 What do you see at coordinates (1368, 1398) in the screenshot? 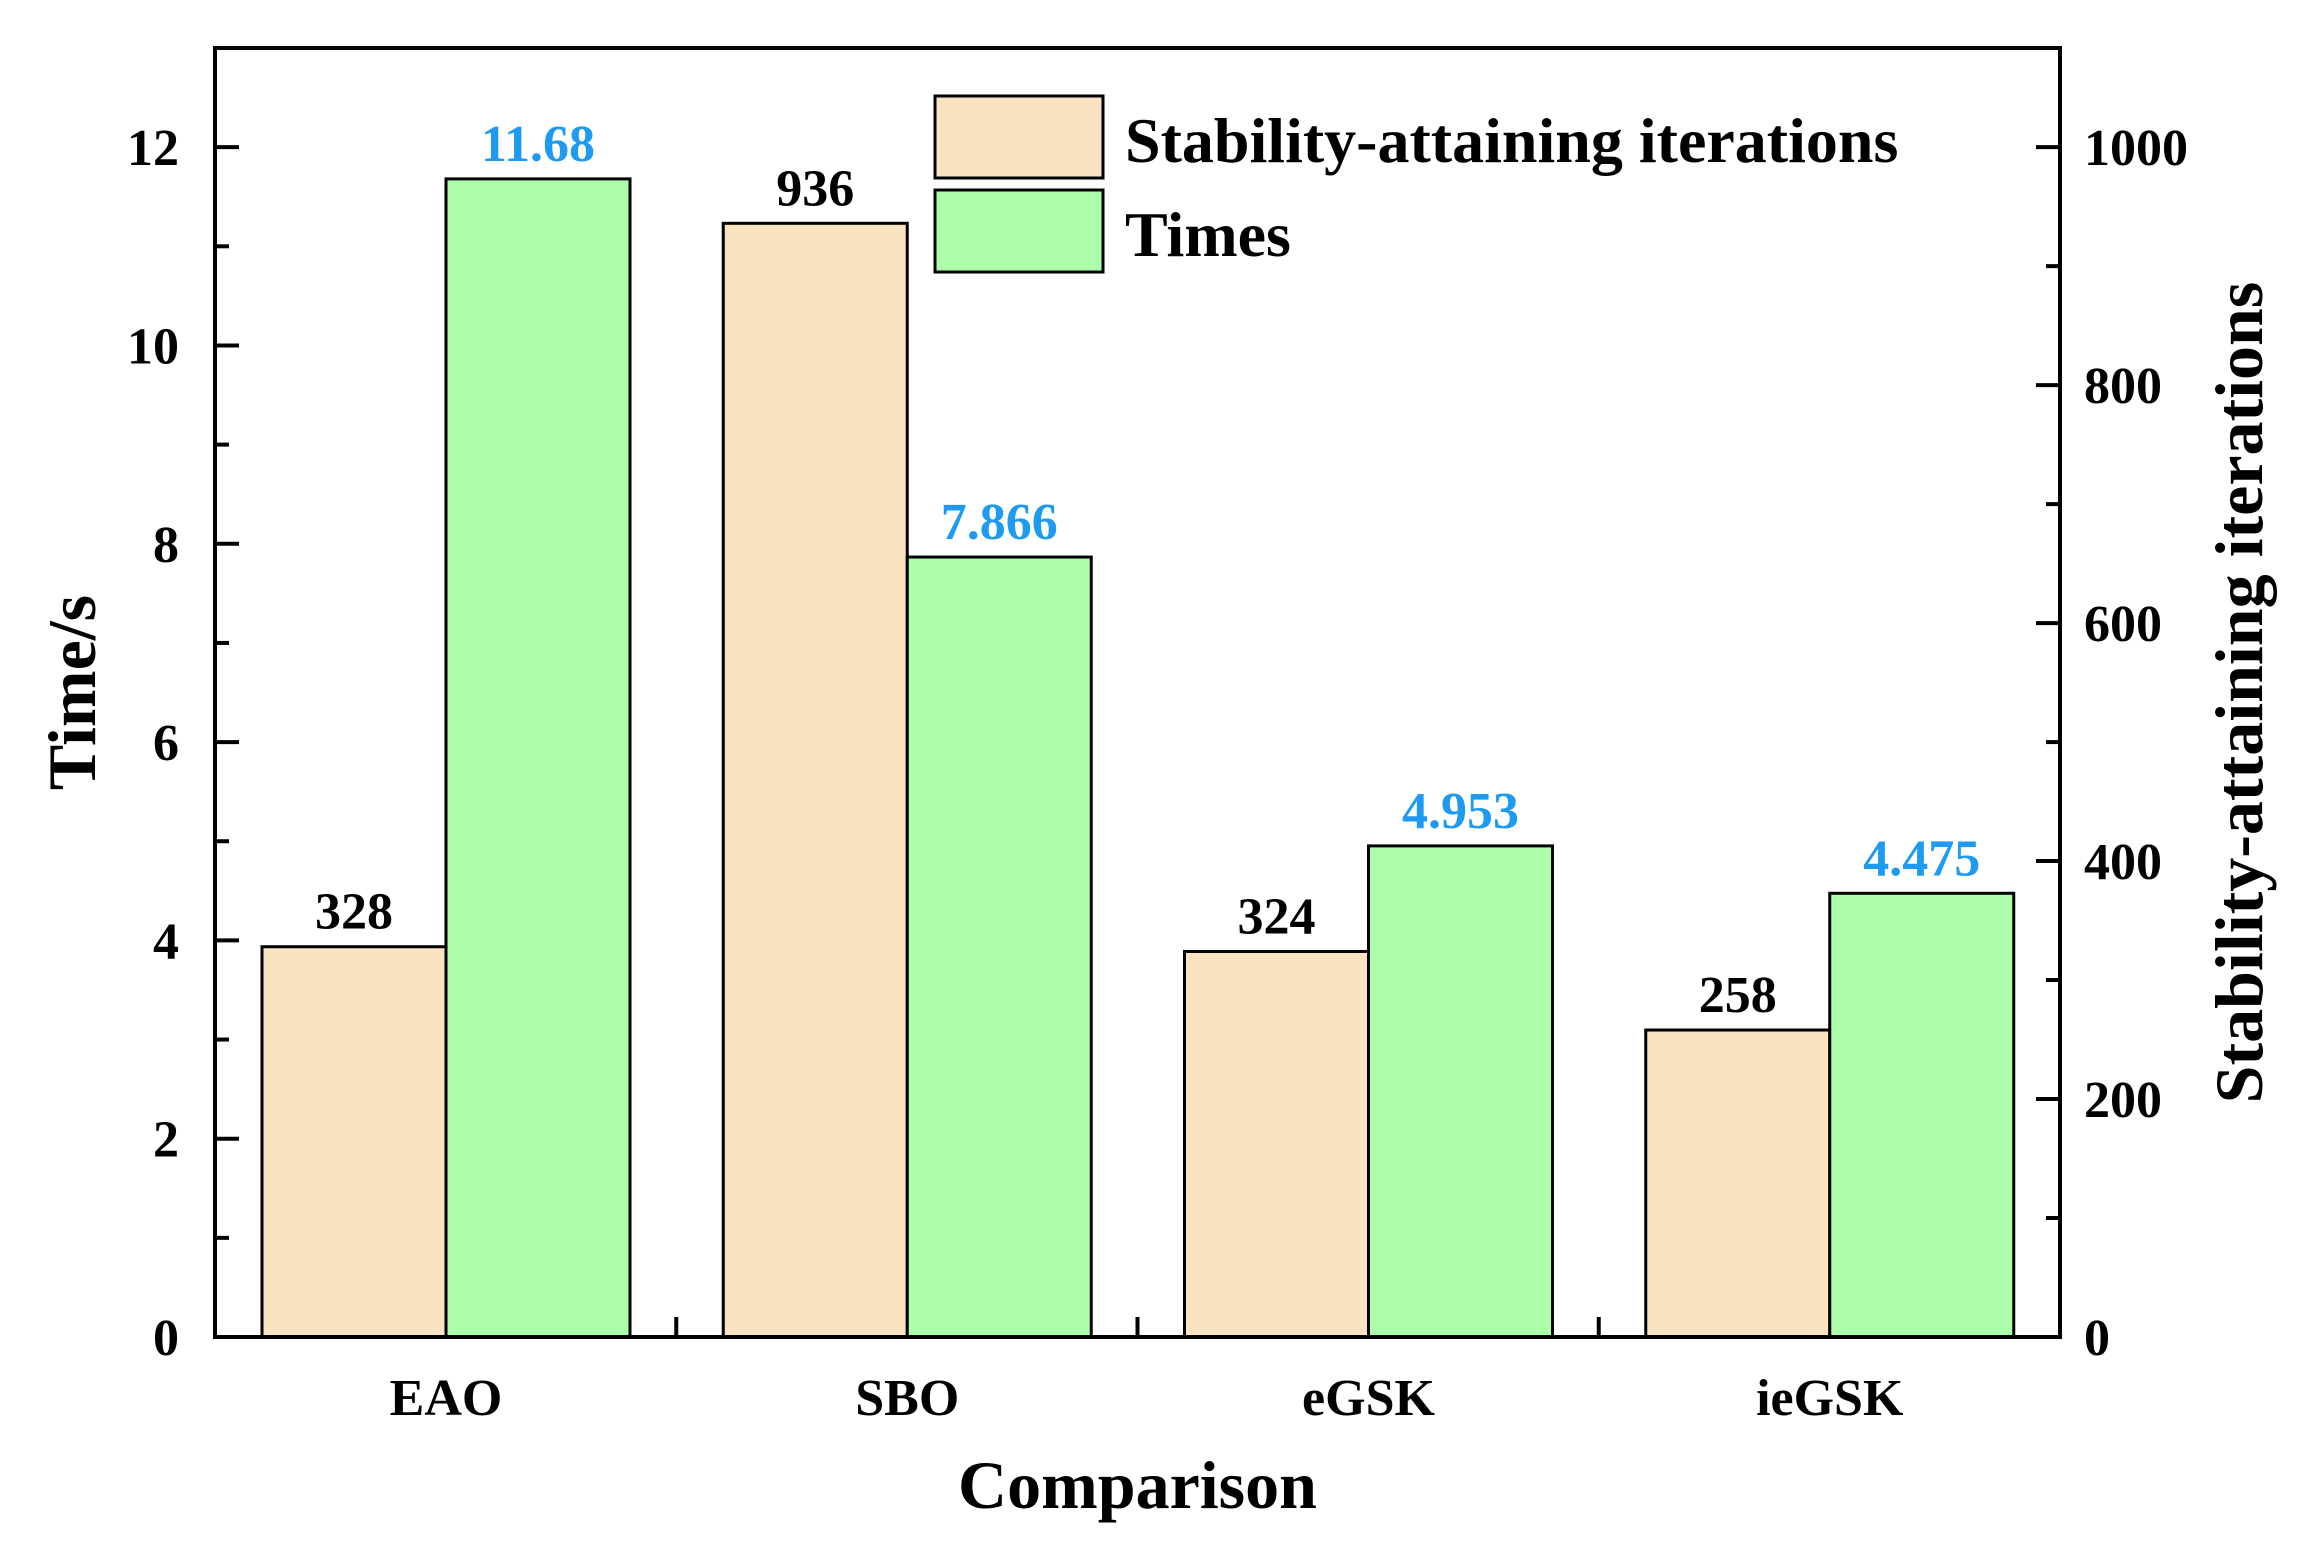
I see `x-tick-label-egsk: eGSK` at bounding box center [1368, 1398].